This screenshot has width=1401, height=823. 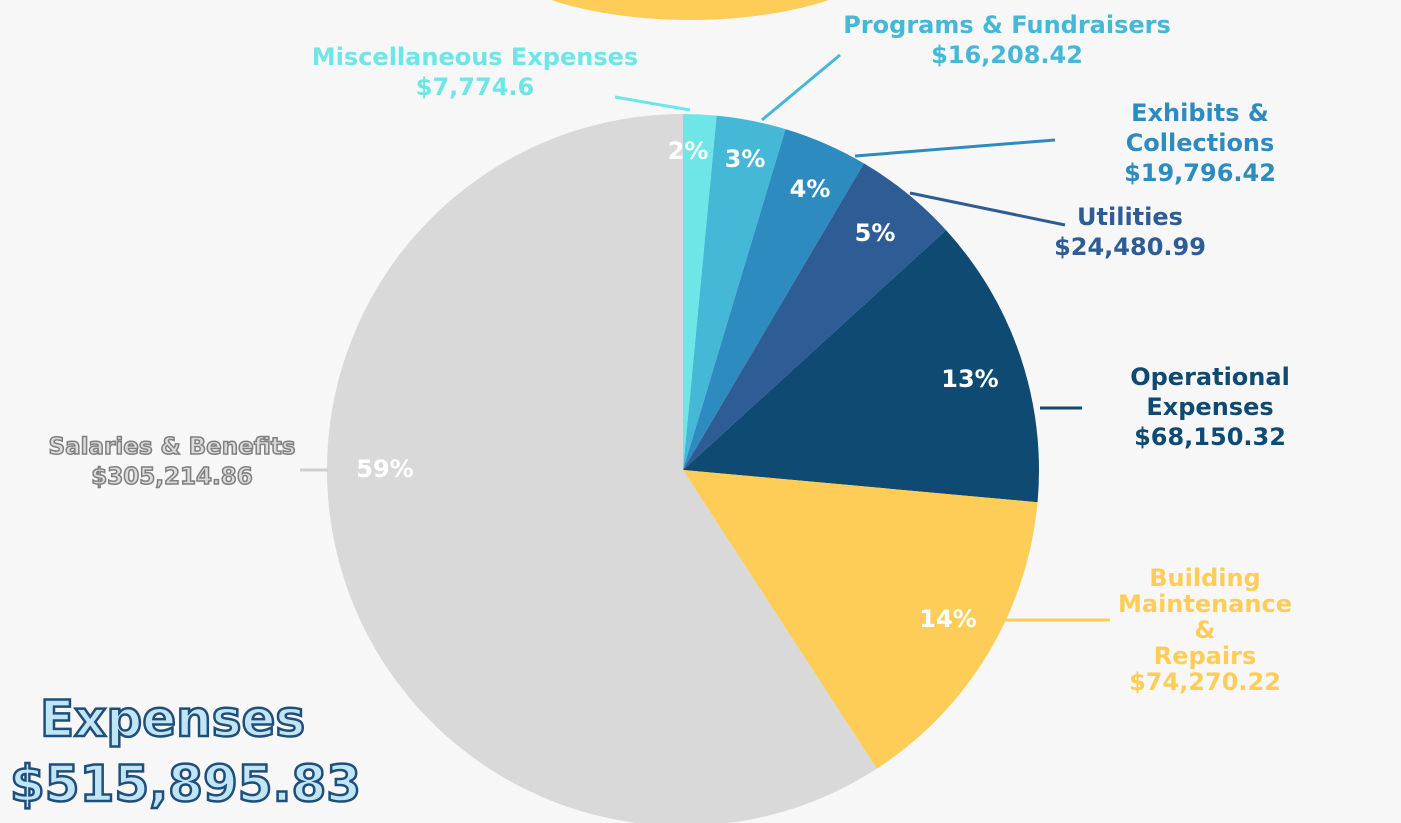 I want to click on percent-label: 4%, so click(x=810, y=189).